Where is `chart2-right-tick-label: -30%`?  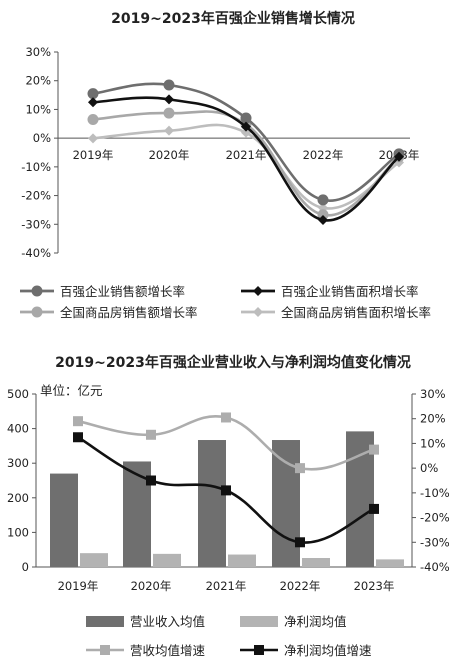
chart2-right-tick-label: -30% is located at coordinates (435, 542).